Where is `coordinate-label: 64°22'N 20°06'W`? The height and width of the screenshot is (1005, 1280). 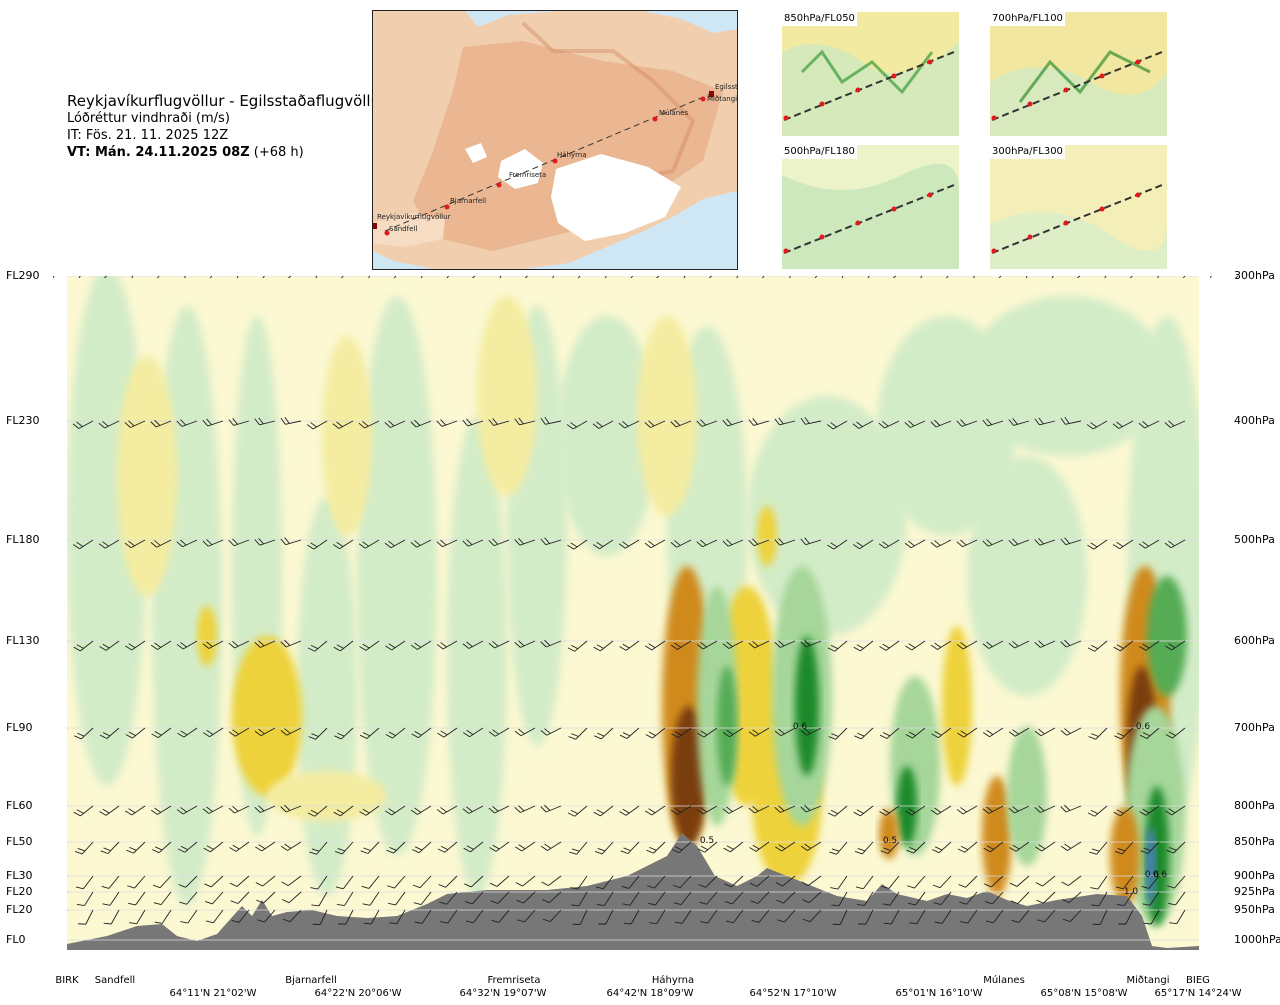 coordinate-label: 64°22'N 20°06'W is located at coordinates (358, 993).